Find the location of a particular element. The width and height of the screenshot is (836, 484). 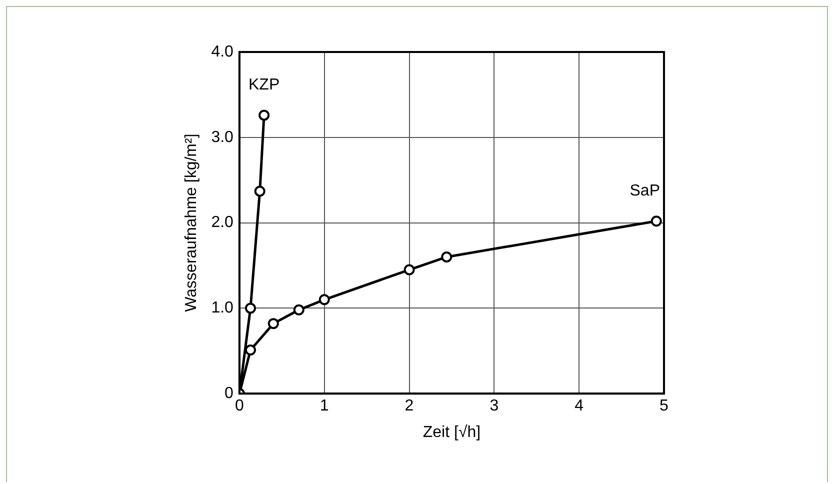

y-tick-label: 0 is located at coordinates (229, 393).